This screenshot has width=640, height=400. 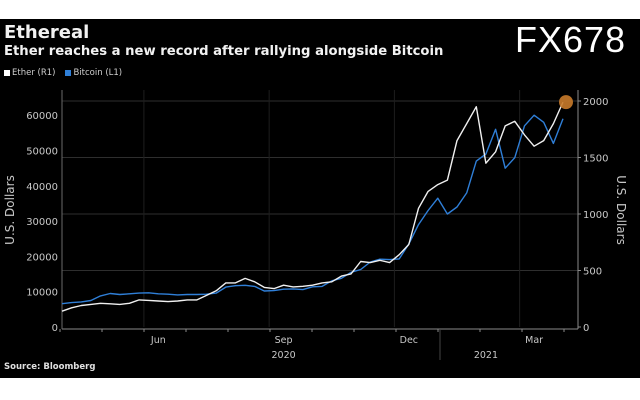 What do you see at coordinates (55, 328) in the screenshot?
I see `left-tick-label: 0` at bounding box center [55, 328].